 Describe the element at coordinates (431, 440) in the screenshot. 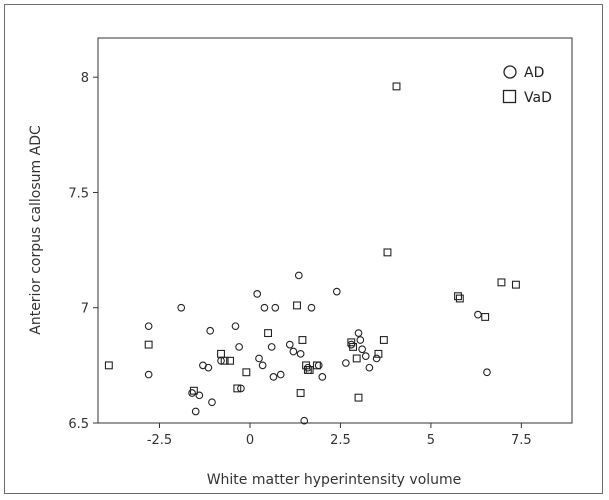

I see `x-tick-label: 5` at that location.